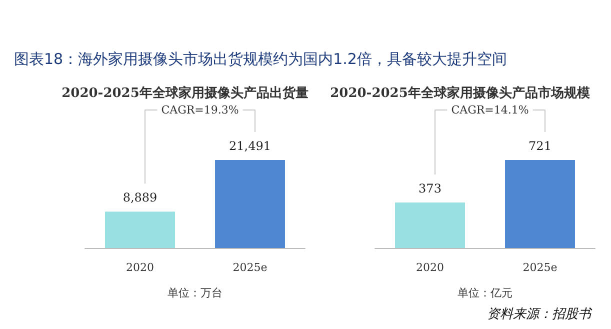 The width and height of the screenshot is (611, 329). I want to click on data-label: 8,889, so click(140, 197).